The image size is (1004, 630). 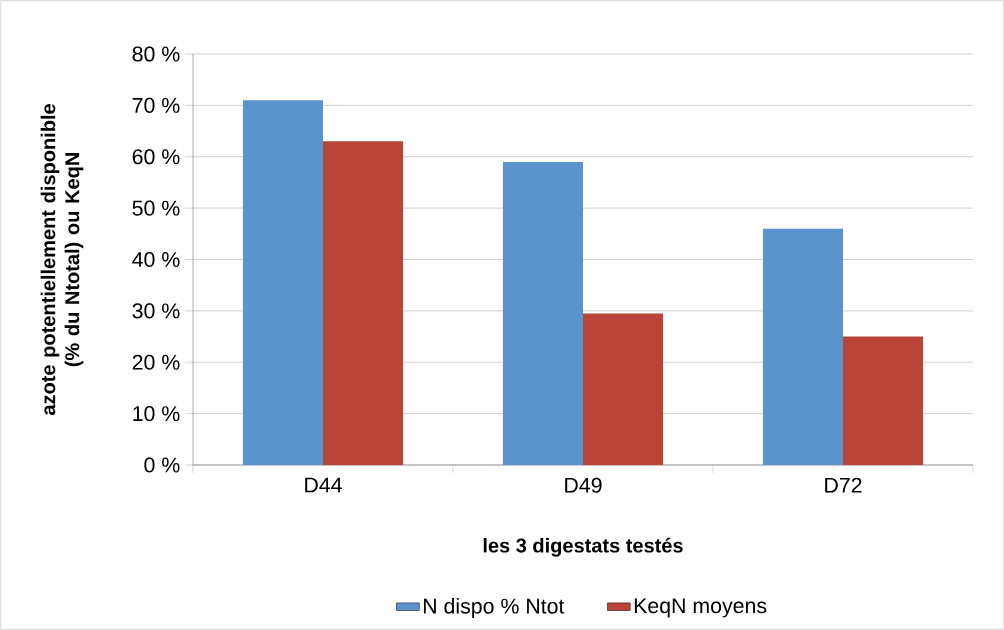 What do you see at coordinates (156, 259) in the screenshot?
I see `y-tick-label: 40 %` at bounding box center [156, 259].